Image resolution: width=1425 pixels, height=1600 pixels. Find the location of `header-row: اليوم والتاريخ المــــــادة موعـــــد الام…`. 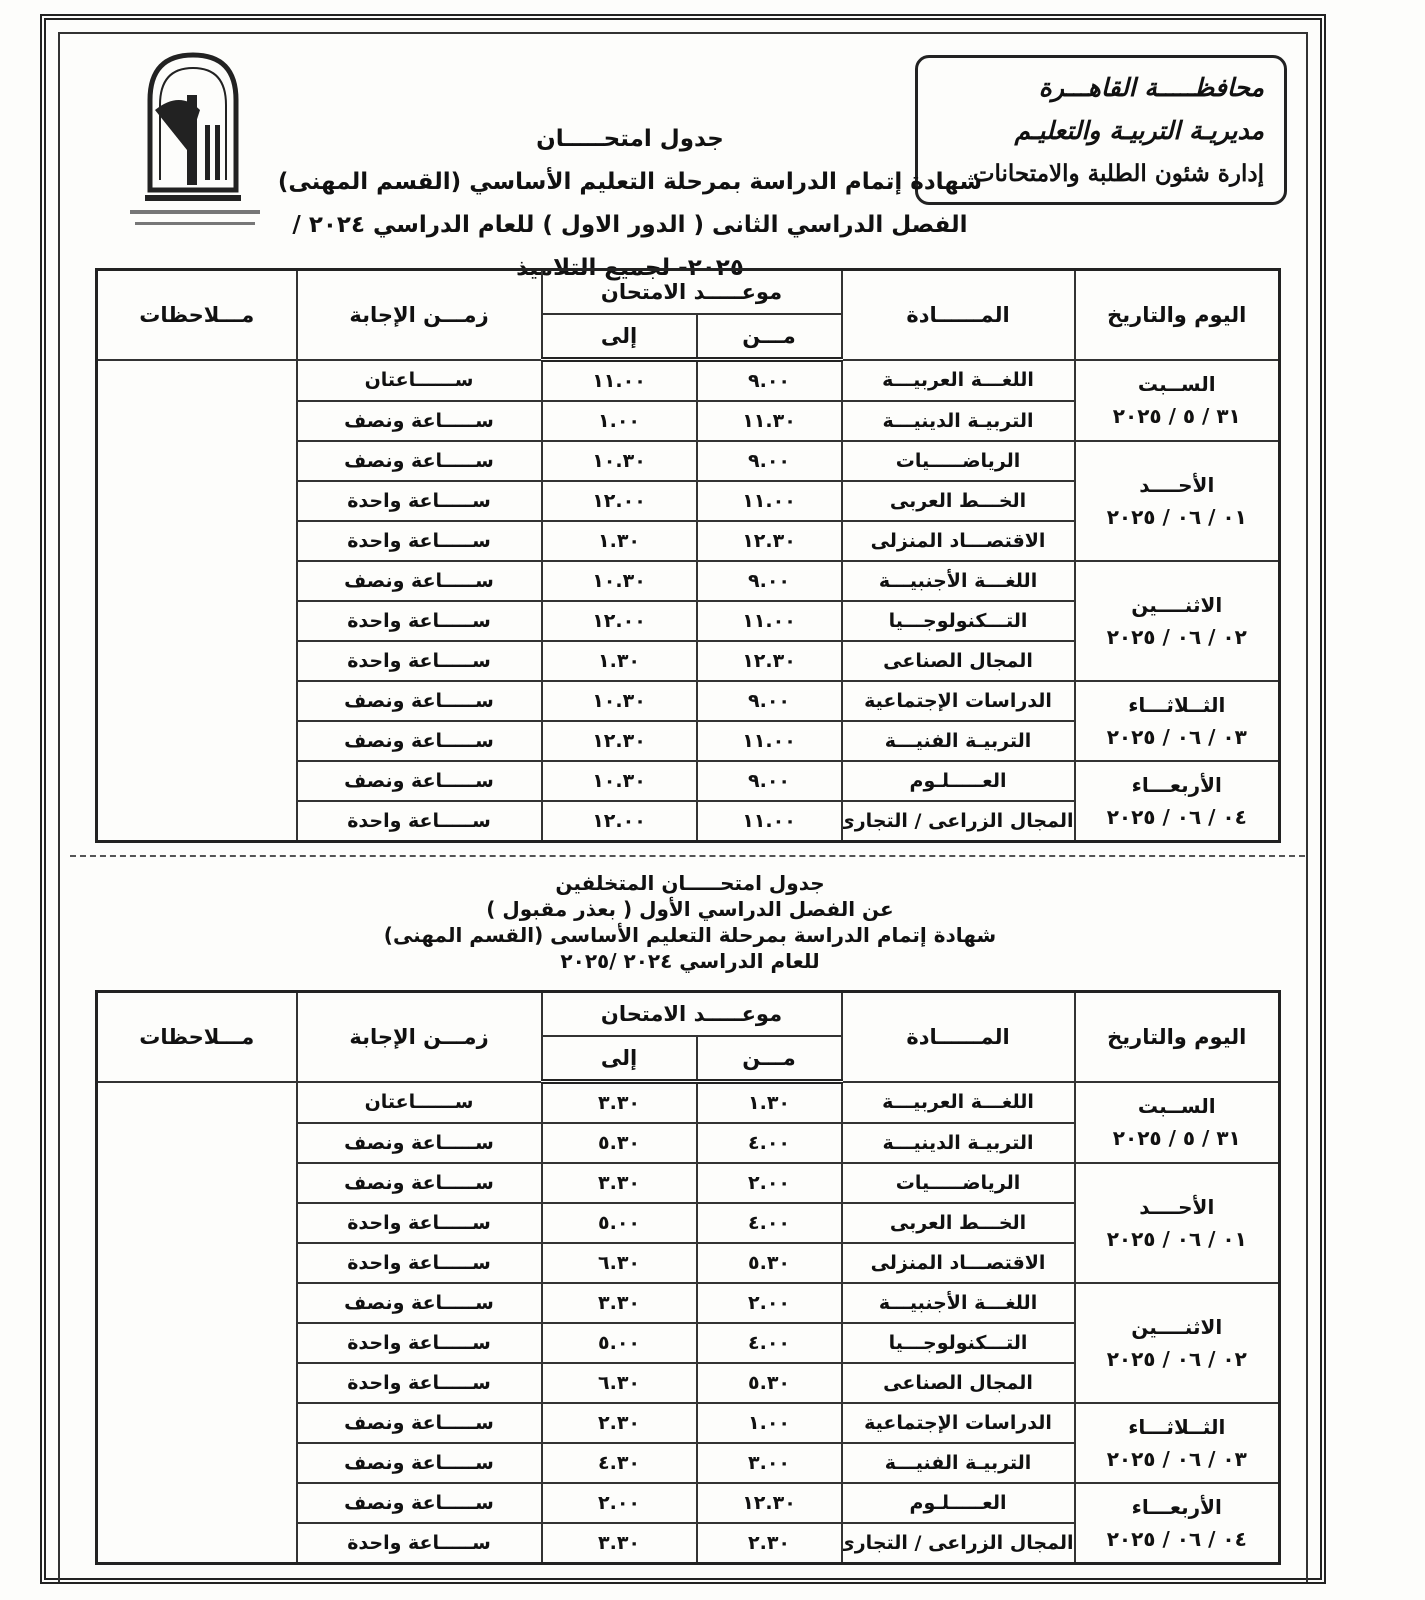

header-row: اليوم والتاريخ المــــــادة موعـــــد الام… is located at coordinates (688, 314).